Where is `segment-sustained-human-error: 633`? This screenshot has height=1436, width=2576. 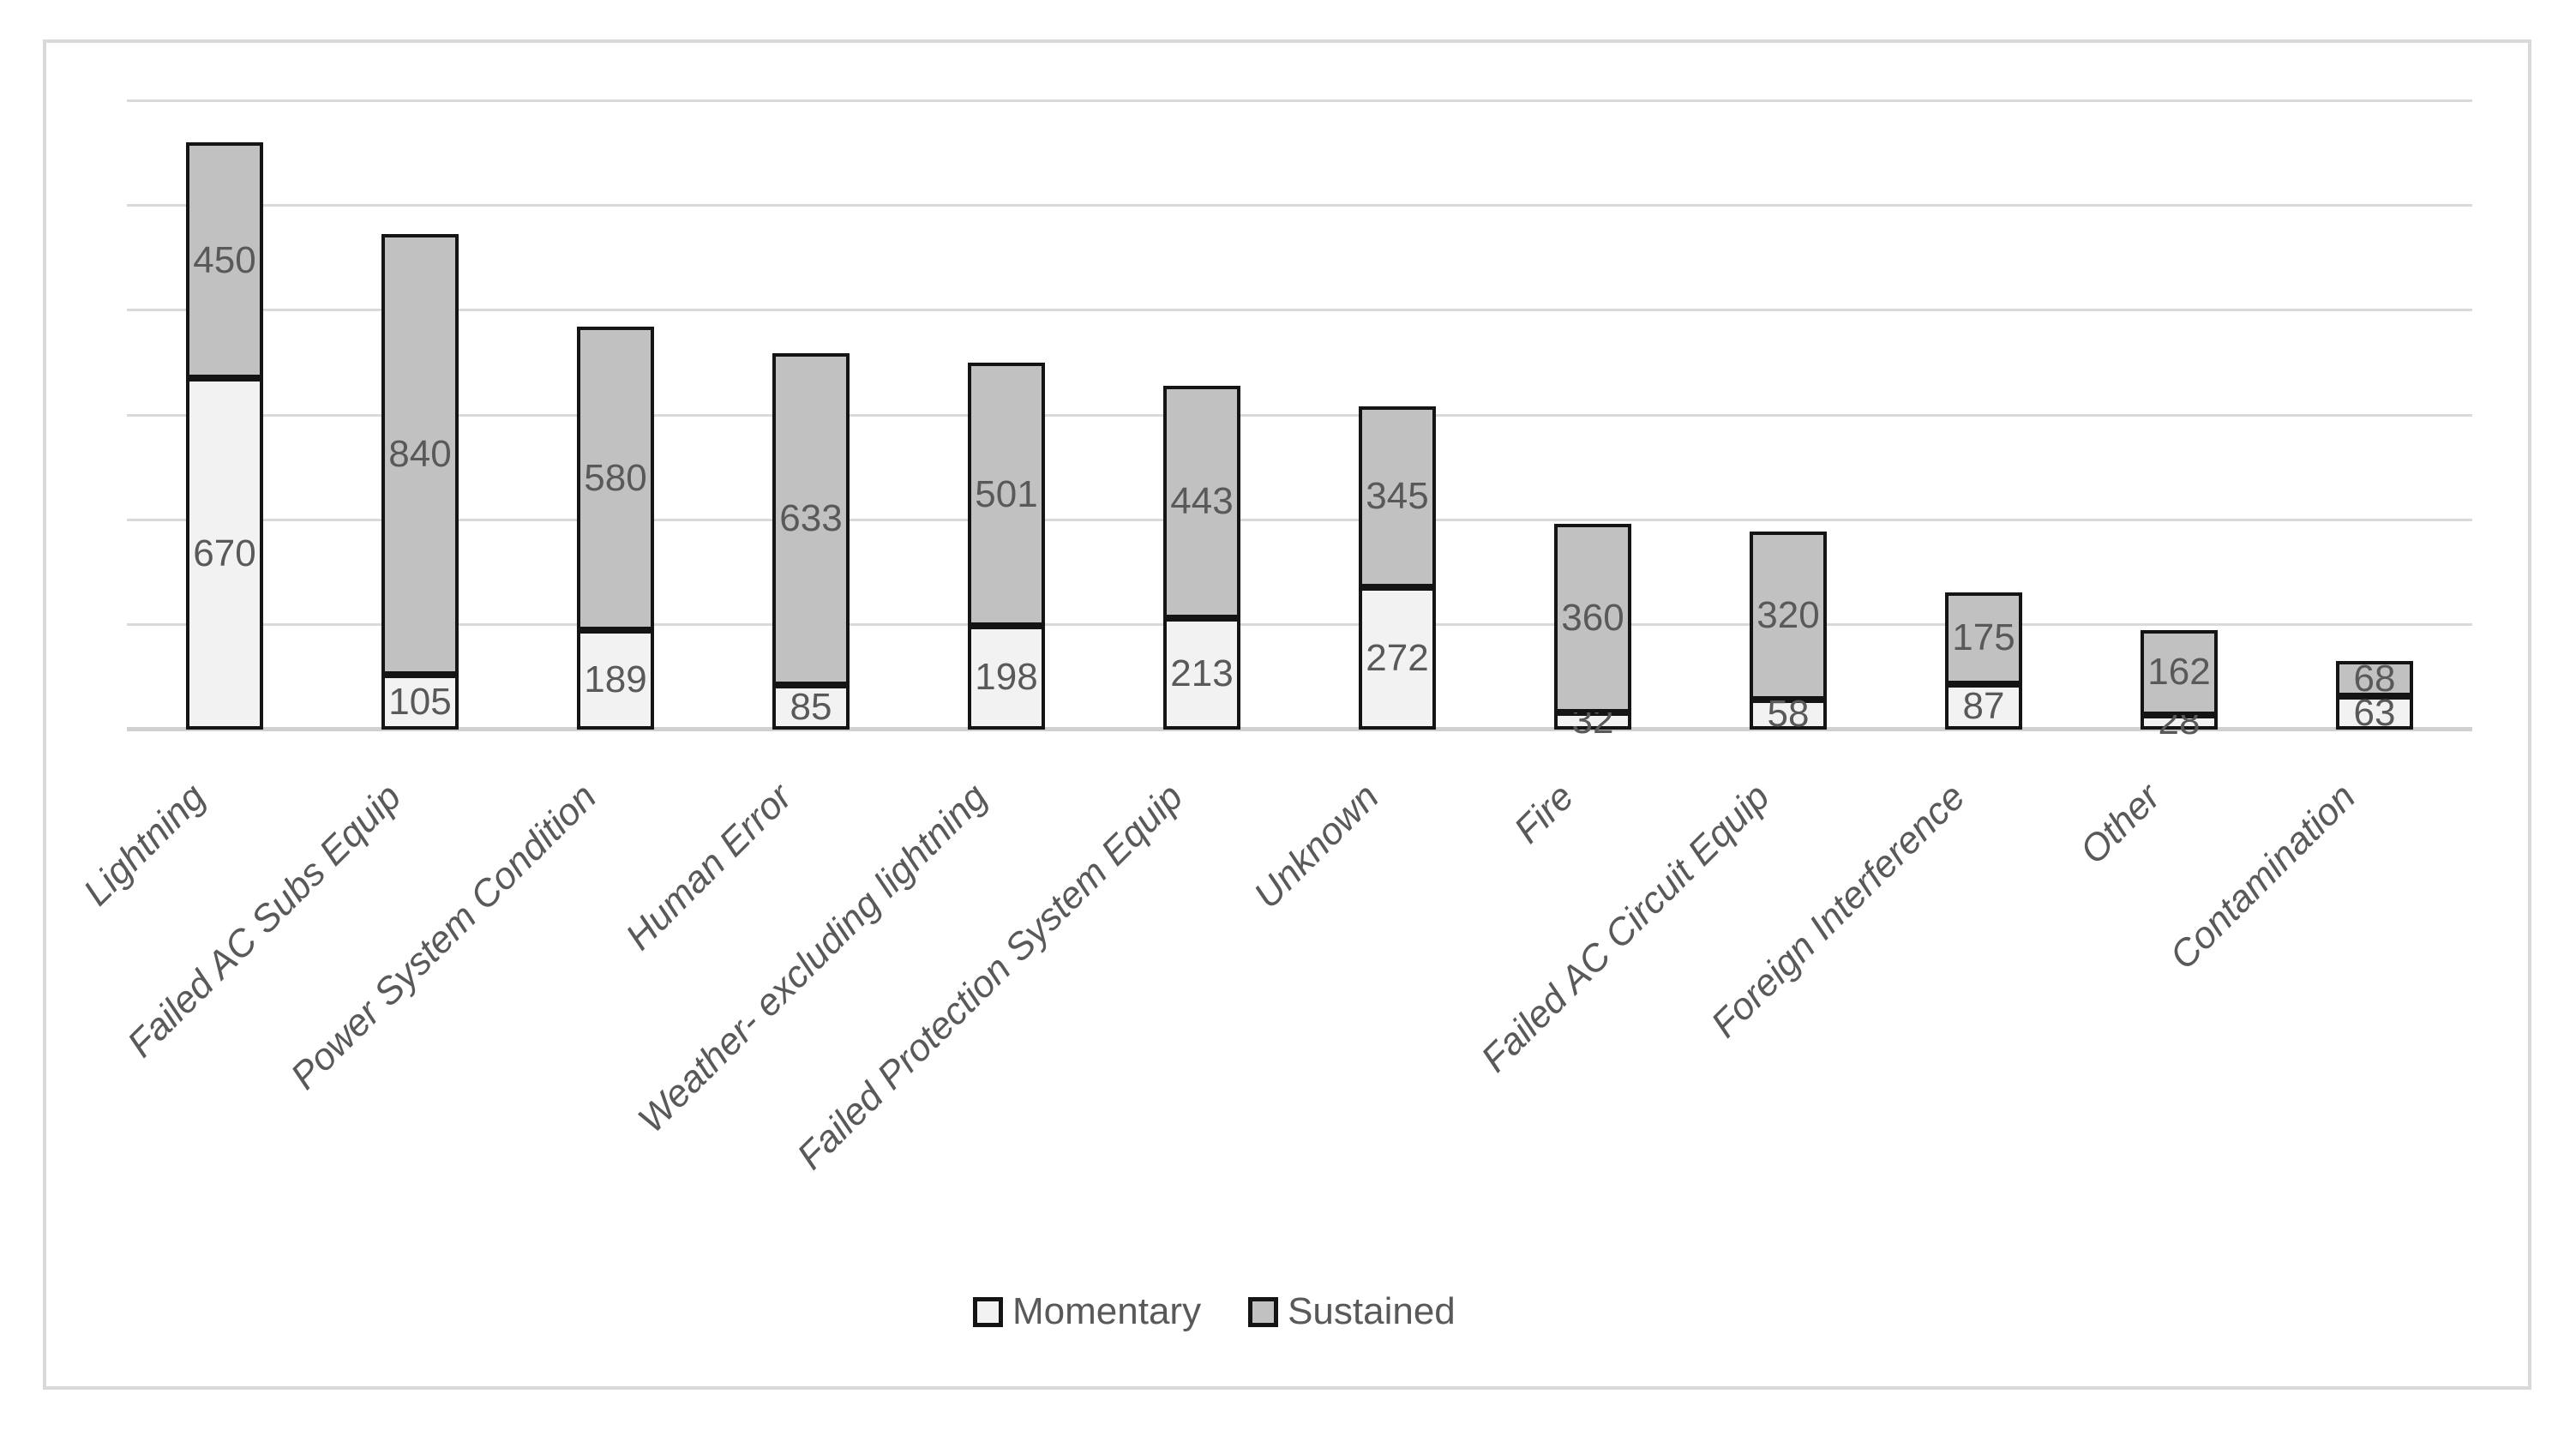 segment-sustained-human-error: 633 is located at coordinates (811, 519).